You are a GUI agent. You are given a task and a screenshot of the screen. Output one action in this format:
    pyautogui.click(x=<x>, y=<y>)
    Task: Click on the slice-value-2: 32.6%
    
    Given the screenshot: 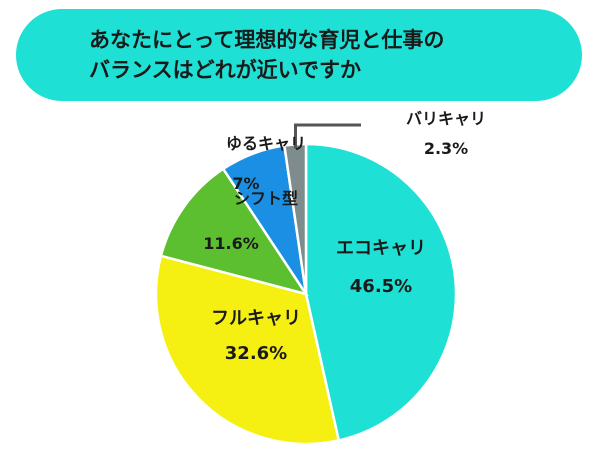 What is the action you would take?
    pyautogui.click(x=256, y=353)
    